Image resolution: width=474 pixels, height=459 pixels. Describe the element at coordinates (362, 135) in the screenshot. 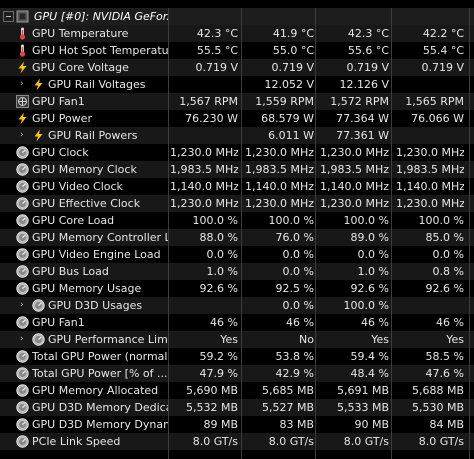

I see `max-value: 77.361 W` at that location.